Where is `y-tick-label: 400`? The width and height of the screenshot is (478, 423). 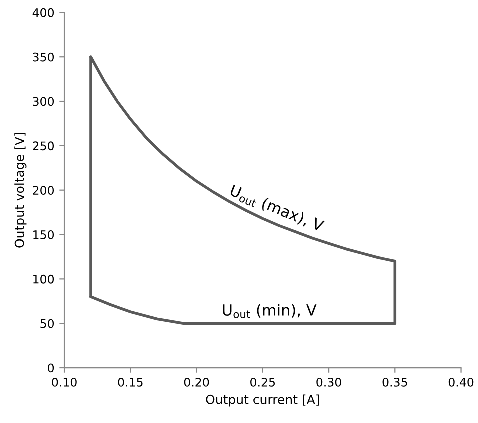
y-tick-label: 400 is located at coordinates (43, 13).